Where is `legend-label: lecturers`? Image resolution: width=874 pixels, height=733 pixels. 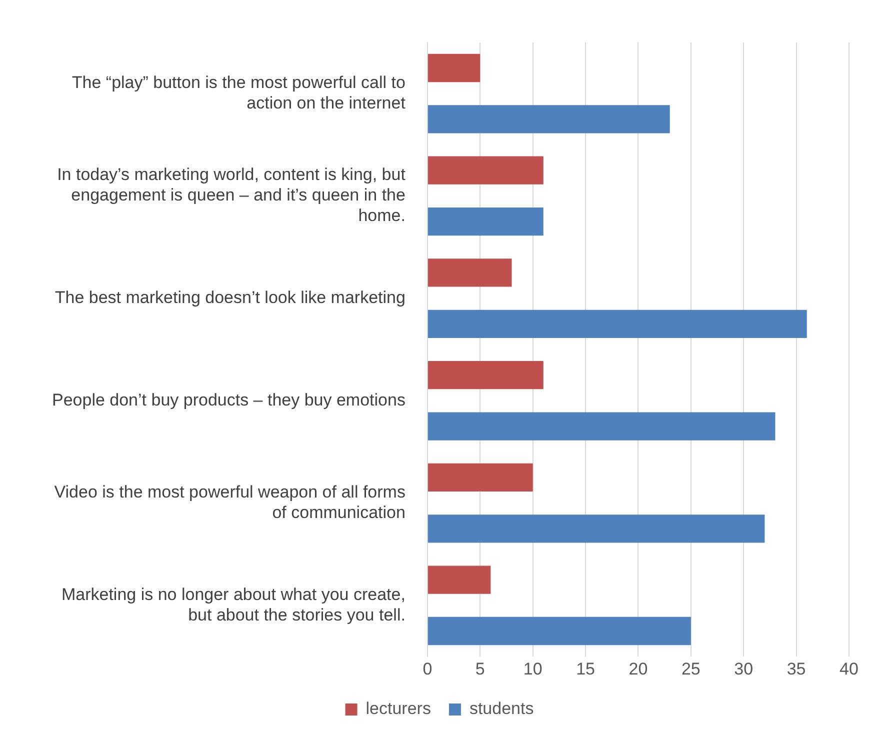
legend-label: lecturers is located at coordinates (398, 708).